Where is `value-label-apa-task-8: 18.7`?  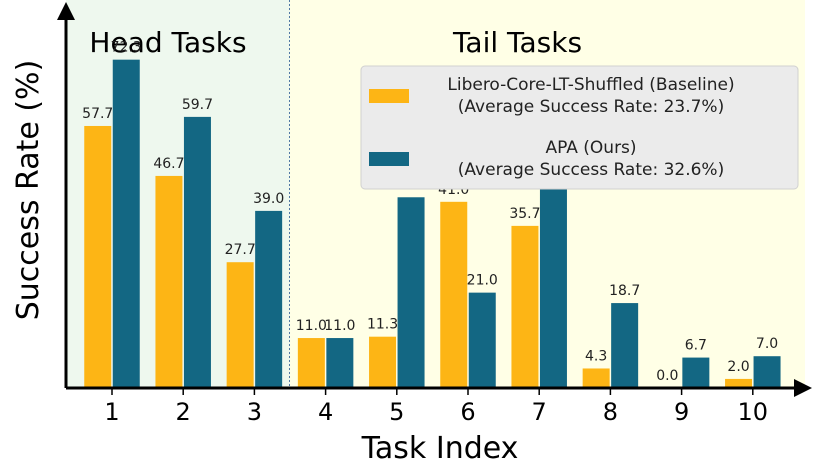 value-label-apa-task-8: 18.7 is located at coordinates (624, 291).